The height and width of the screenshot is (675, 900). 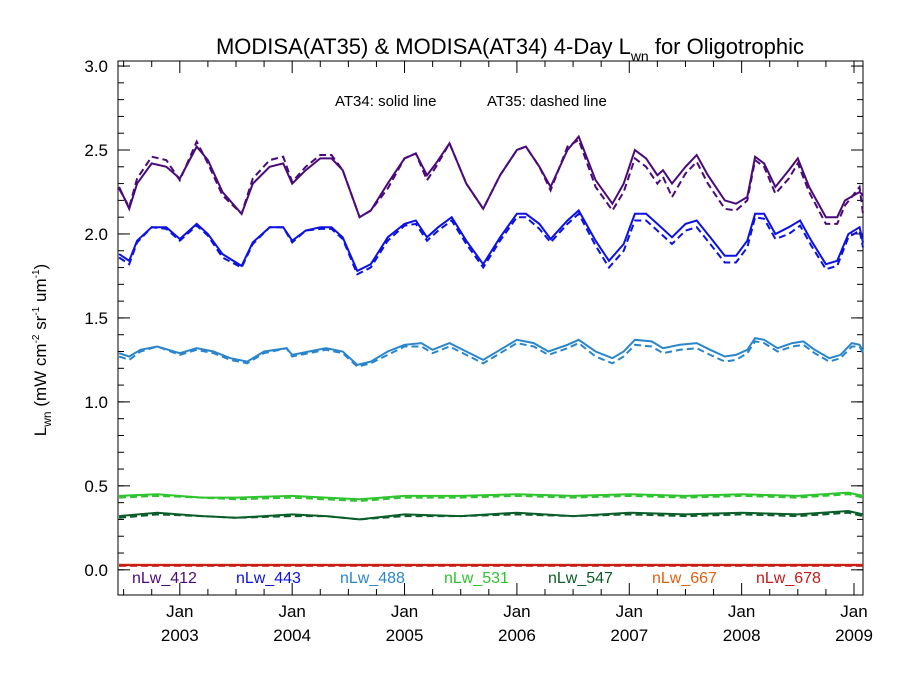 What do you see at coordinates (96, 66) in the screenshot?
I see `y-tick-label: 3.0` at bounding box center [96, 66].